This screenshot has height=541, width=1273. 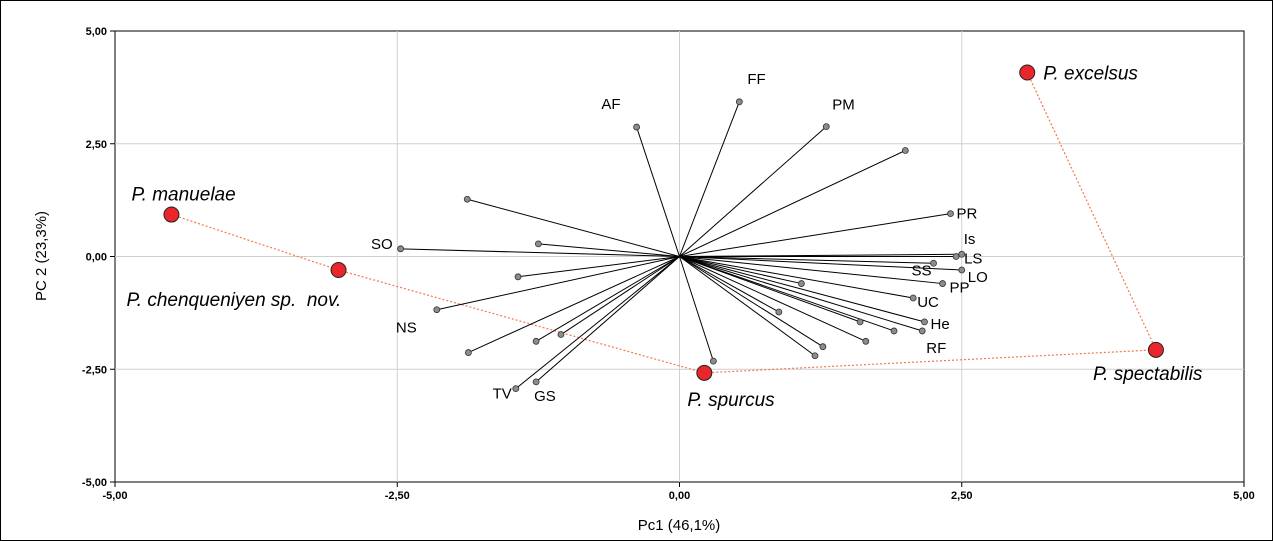 I want to click on species-label: P. excelsus, so click(x=1090, y=73).